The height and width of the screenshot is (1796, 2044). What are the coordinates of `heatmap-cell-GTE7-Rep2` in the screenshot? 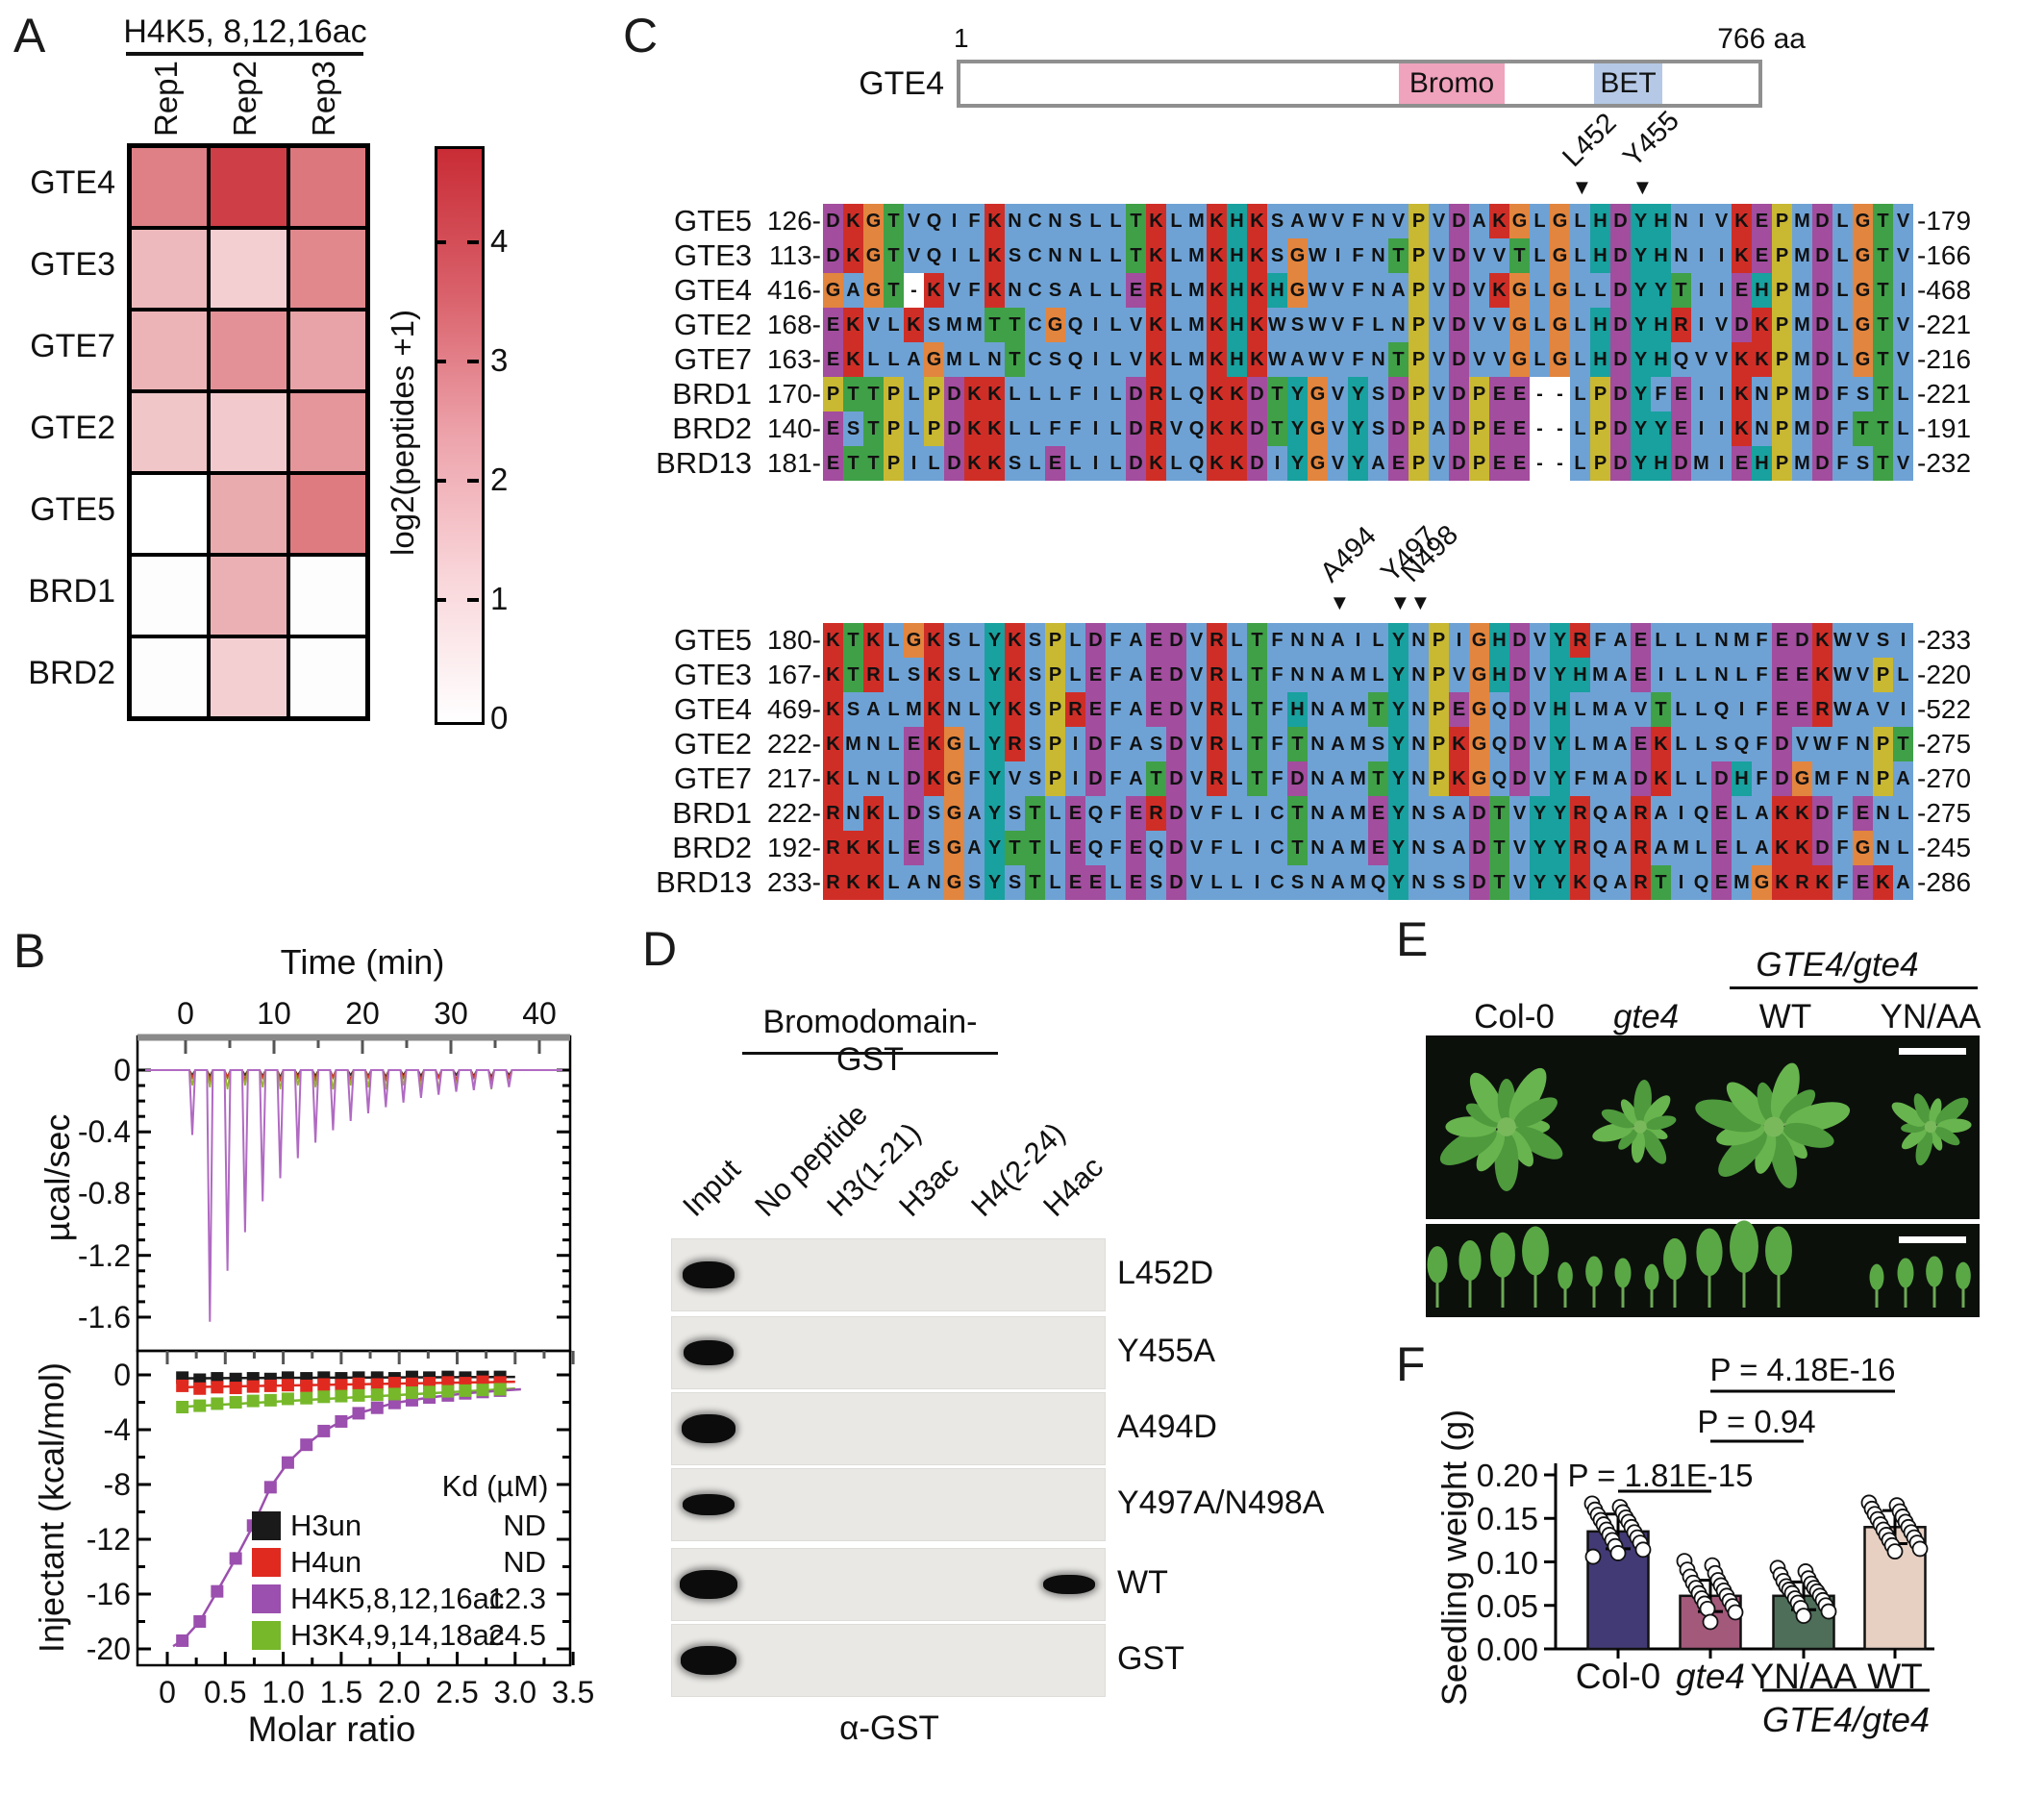 It's located at (248, 350).